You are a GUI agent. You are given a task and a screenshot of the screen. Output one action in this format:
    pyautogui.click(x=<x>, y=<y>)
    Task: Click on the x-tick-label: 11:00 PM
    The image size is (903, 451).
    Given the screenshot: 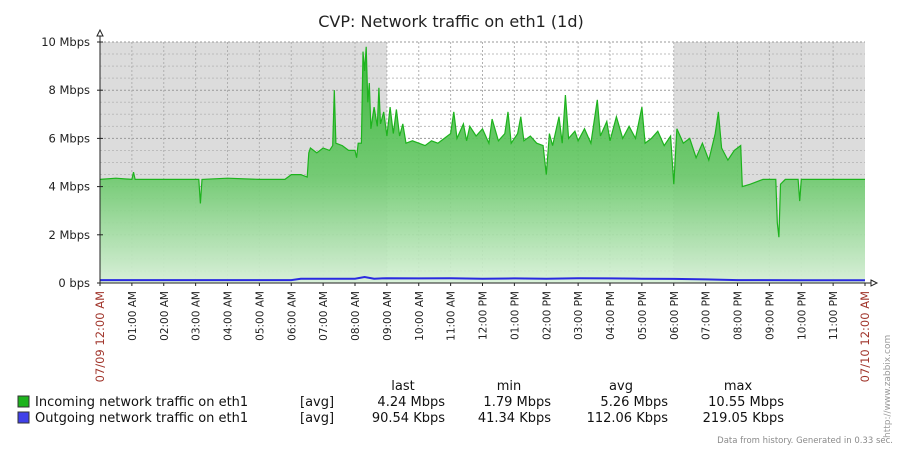 What is the action you would take?
    pyautogui.click(x=834, y=315)
    